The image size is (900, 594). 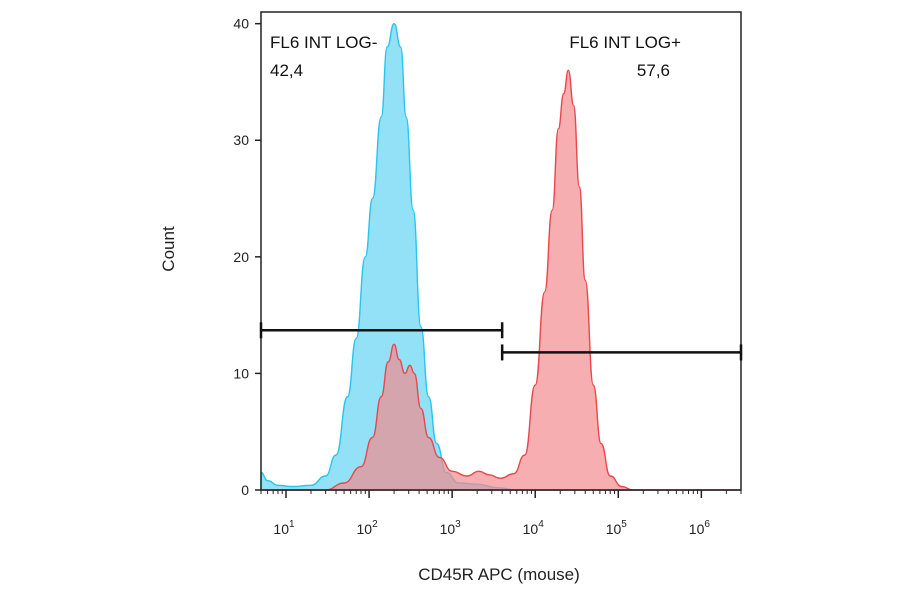 I want to click on x-tick-label: 10⁶, so click(x=700, y=528).